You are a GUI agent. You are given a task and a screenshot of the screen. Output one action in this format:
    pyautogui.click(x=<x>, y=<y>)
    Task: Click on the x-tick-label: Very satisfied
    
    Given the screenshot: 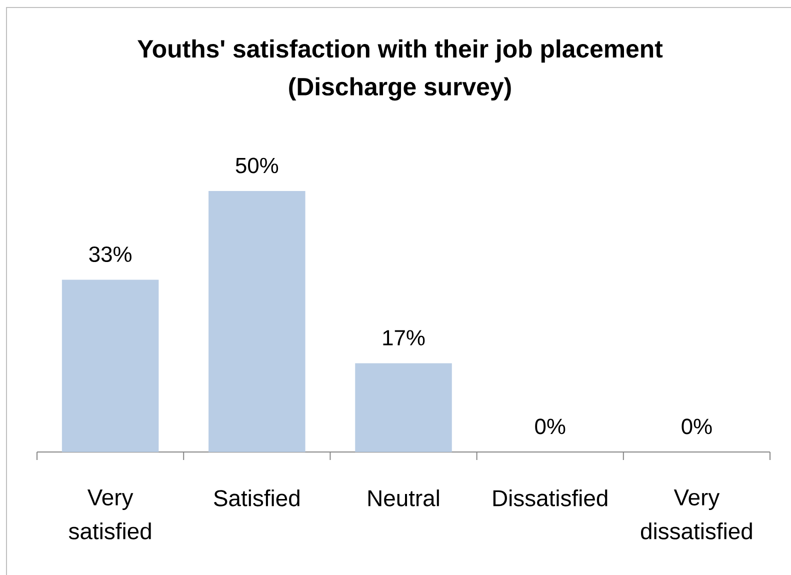 What is the action you would take?
    pyautogui.click(x=109, y=515)
    